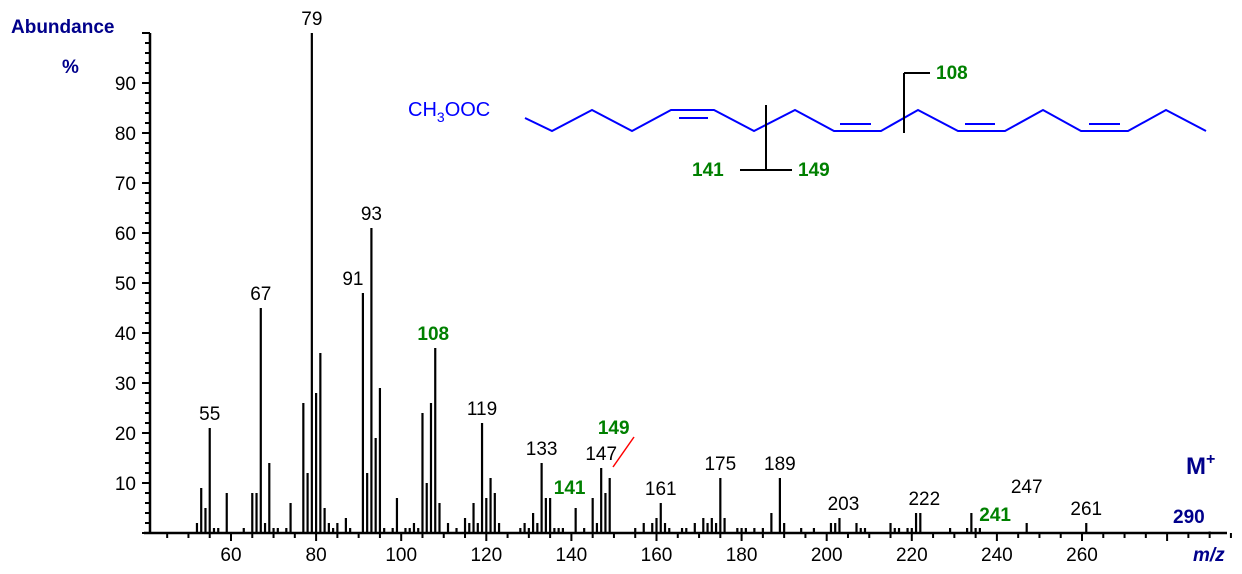  I want to click on peak-label-161: 161, so click(661, 489).